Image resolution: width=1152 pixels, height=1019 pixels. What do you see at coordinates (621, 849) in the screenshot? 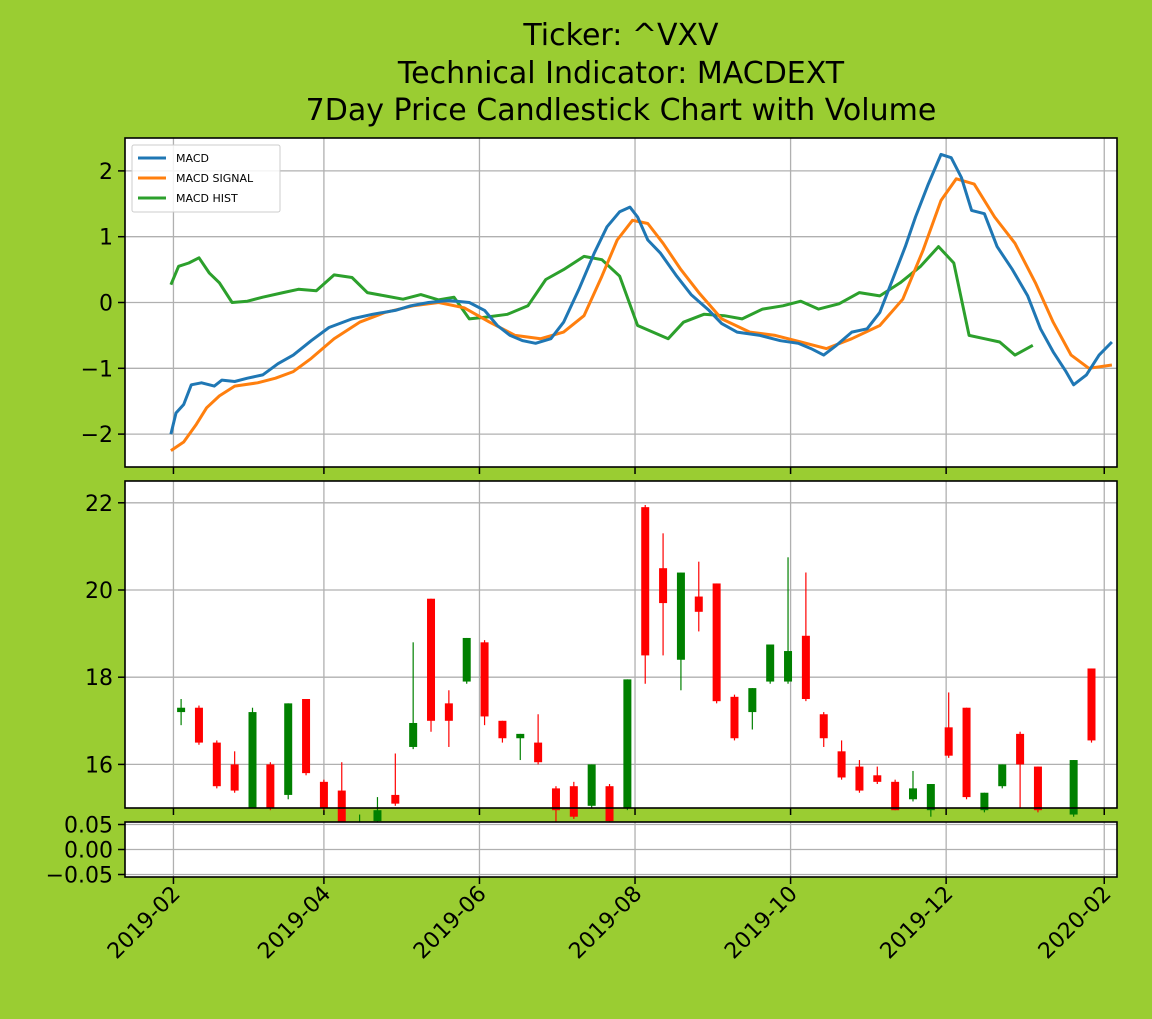
I see `volume-frame` at bounding box center [621, 849].